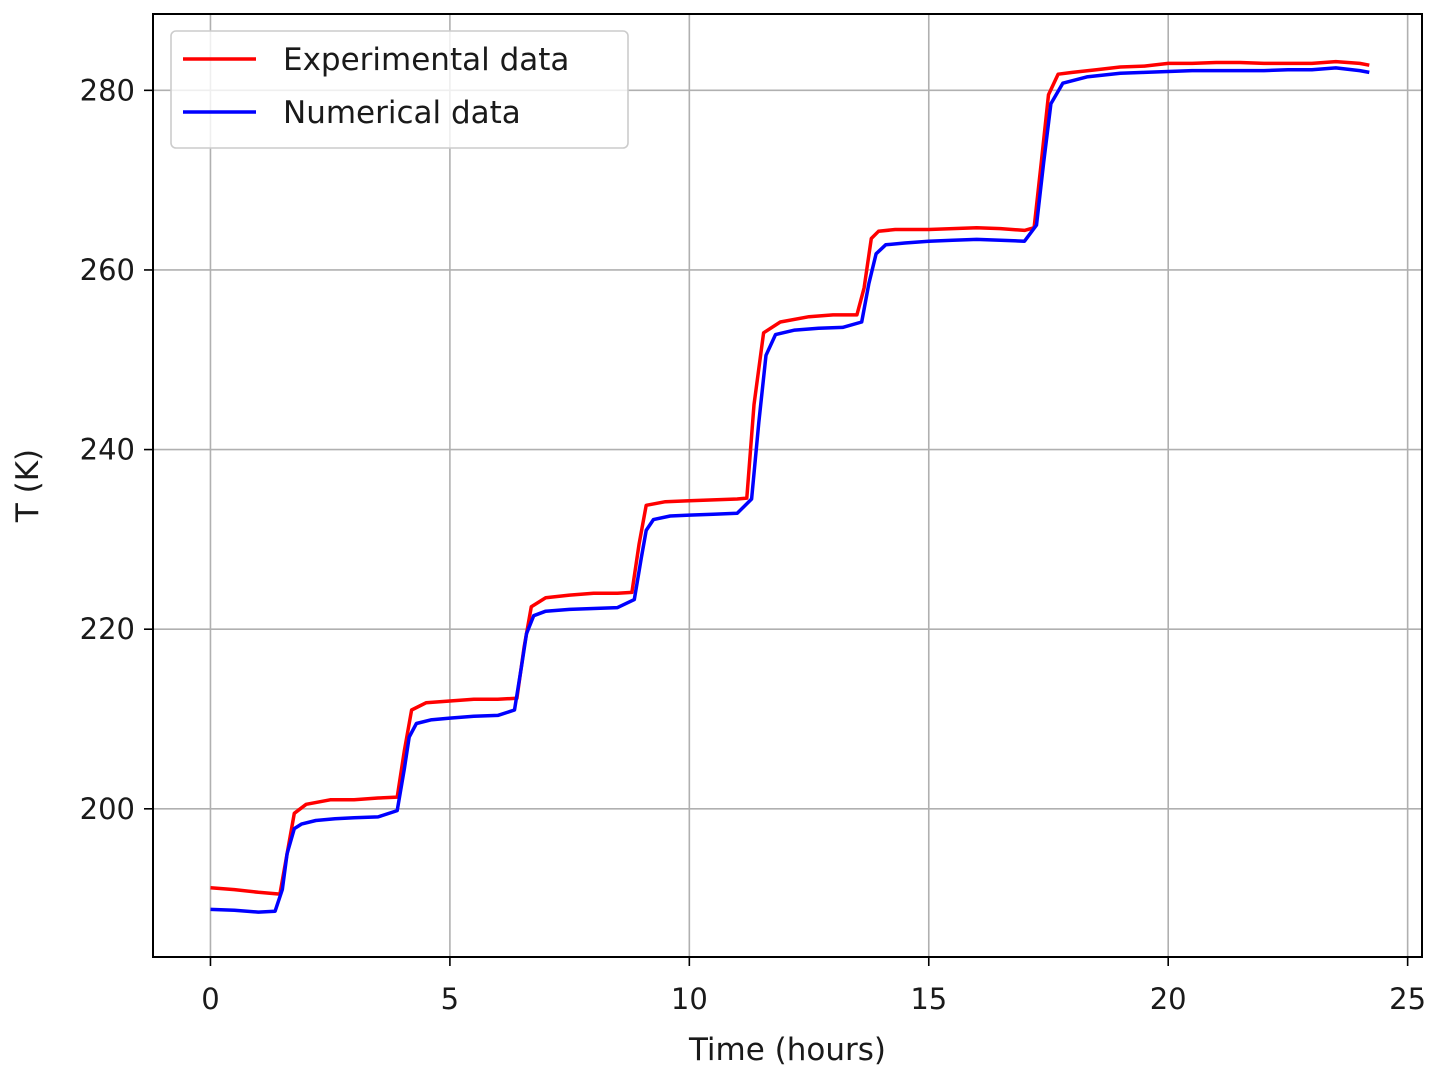 This screenshot has height=1075, width=1433. I want to click on x-tick-label: 20, so click(1168, 999).